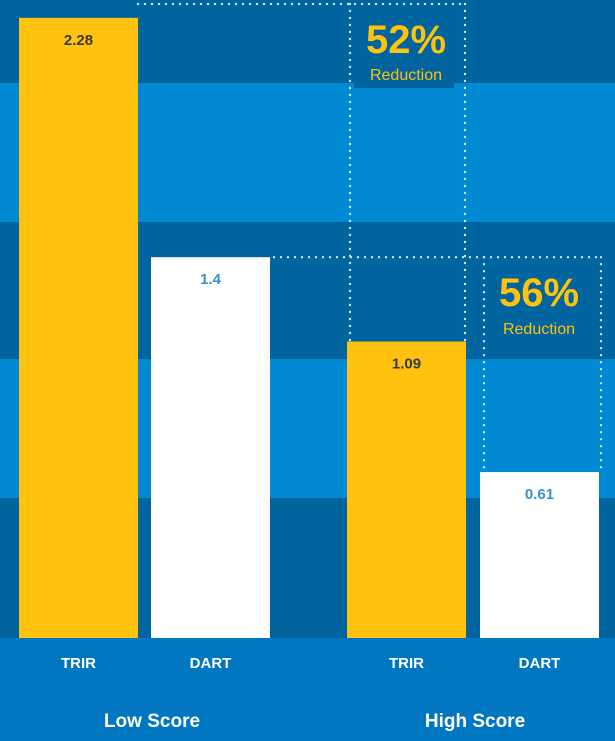  Describe the element at coordinates (475, 721) in the screenshot. I see `group-label: High Score` at that location.